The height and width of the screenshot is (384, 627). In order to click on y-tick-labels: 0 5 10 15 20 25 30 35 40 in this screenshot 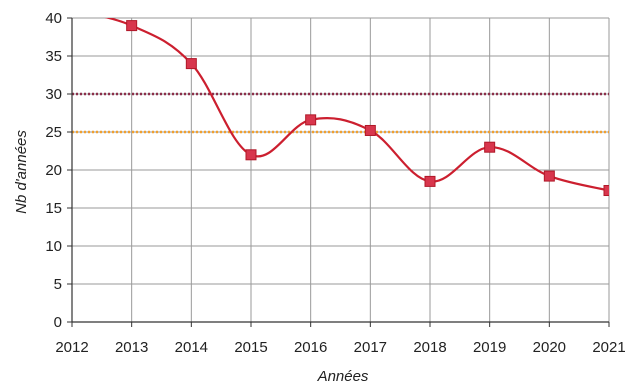, I will do `click(53, 170)`.